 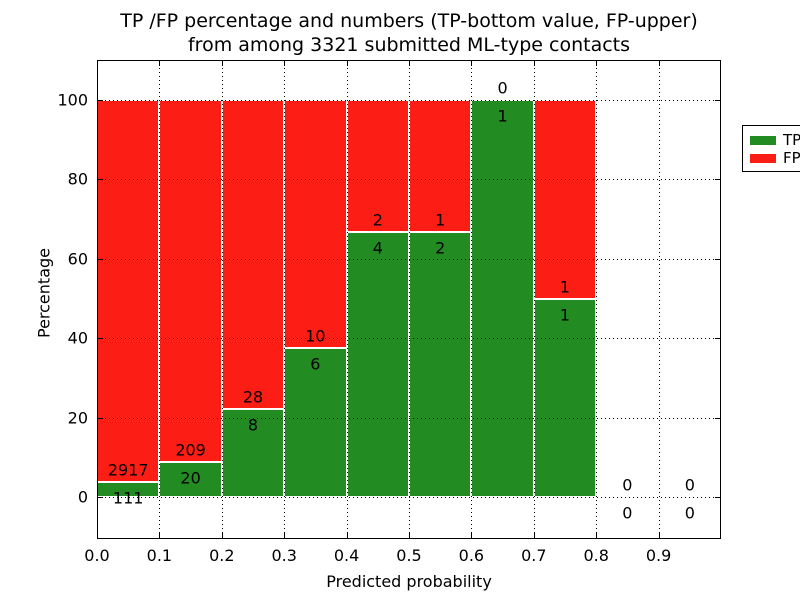 I want to click on y-tick-label: 20, so click(x=77, y=418).